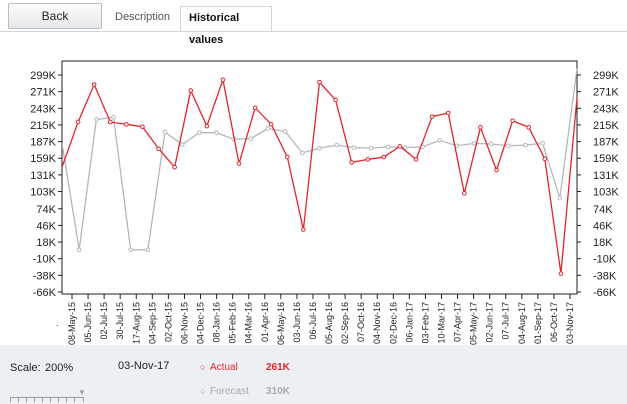  Describe the element at coordinates (229, 391) in the screenshot. I see `legend-forecast-label: Forecast` at that location.